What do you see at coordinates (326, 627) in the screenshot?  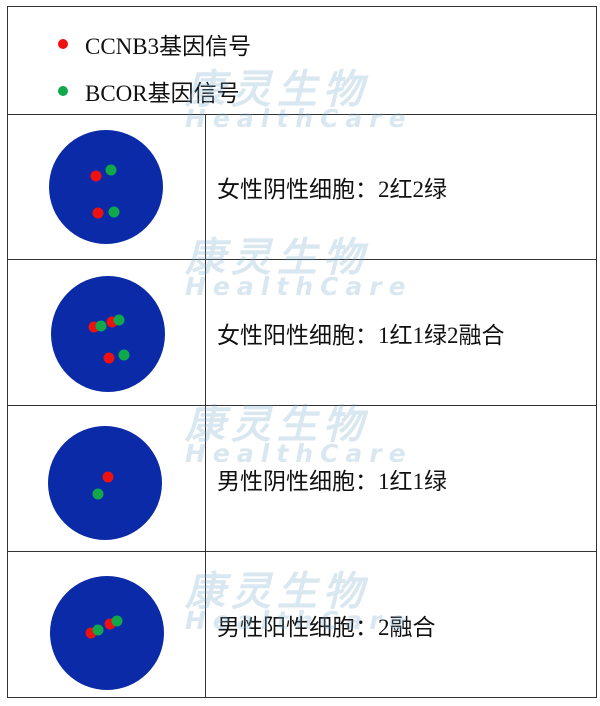 I see `row-label: 男性阳性细胞：2融合` at bounding box center [326, 627].